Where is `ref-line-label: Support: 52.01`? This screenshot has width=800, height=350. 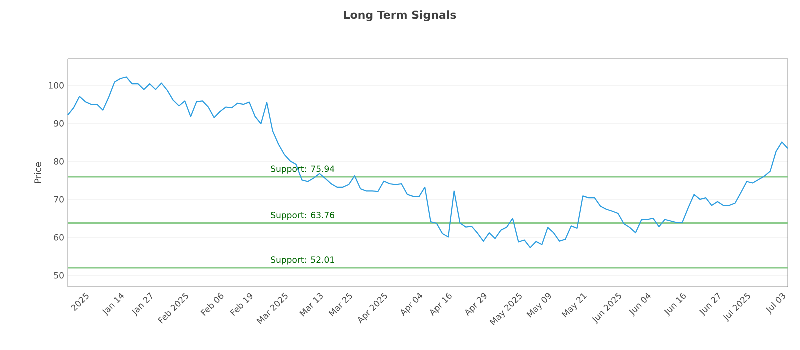
ref-line-label: Support: 52.01 is located at coordinates (302, 260).